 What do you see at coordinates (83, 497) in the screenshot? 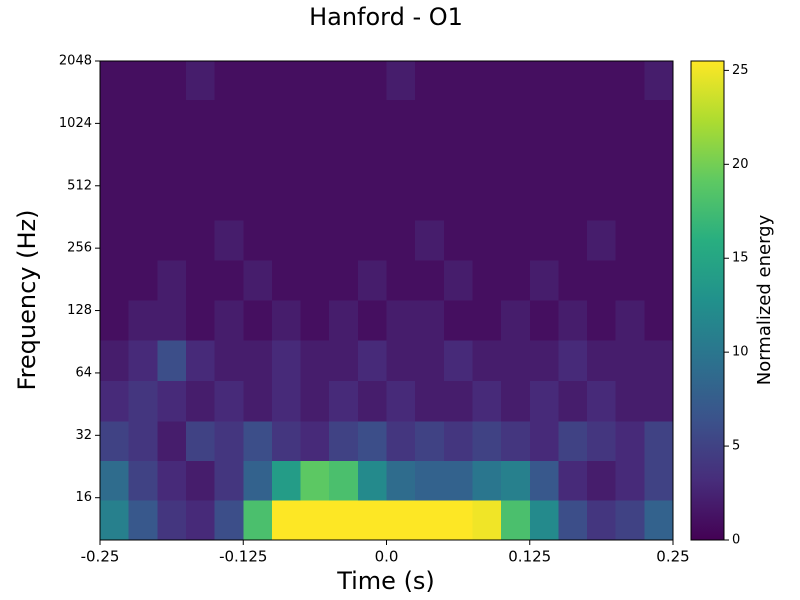
I see `y-tick-label: 16` at bounding box center [83, 497].